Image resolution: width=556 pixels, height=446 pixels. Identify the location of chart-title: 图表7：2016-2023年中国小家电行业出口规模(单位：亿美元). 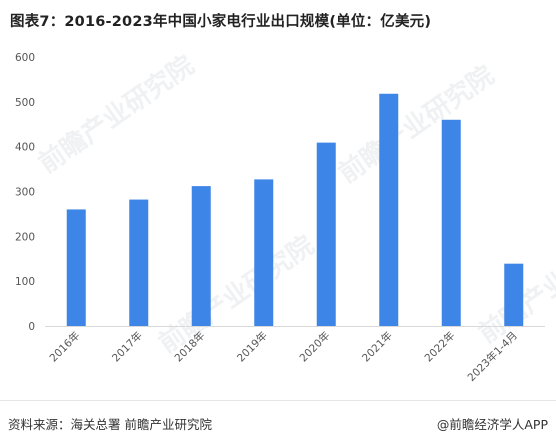
(221, 22).